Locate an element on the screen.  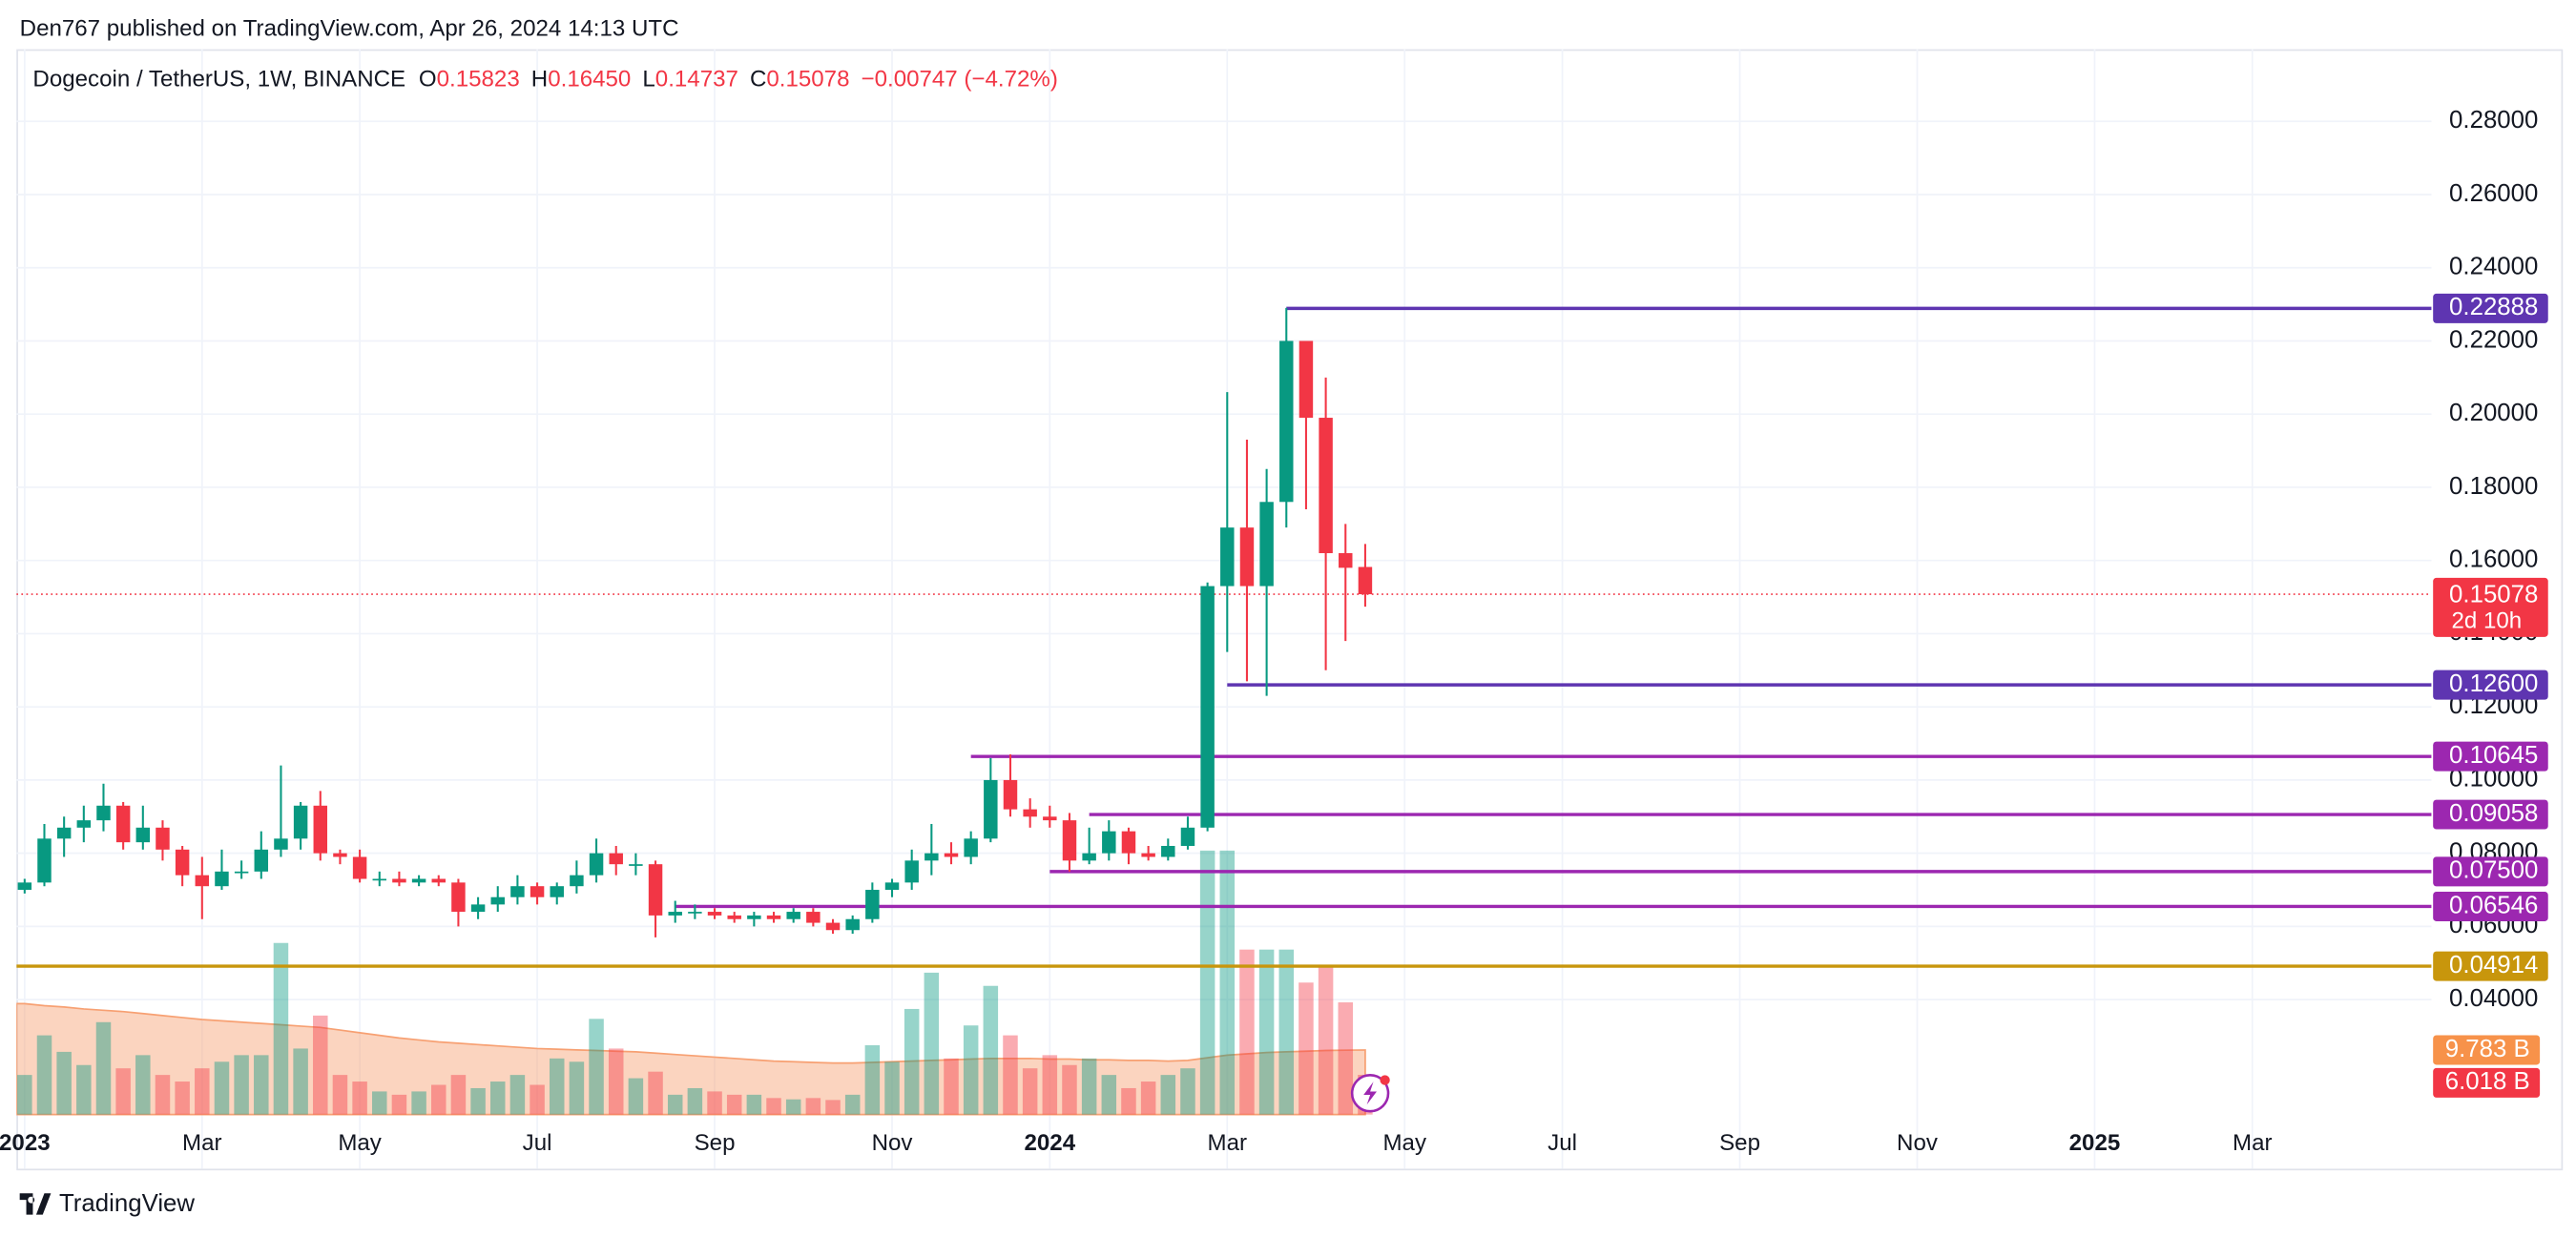
x-tick-label: Jul is located at coordinates (537, 1143).